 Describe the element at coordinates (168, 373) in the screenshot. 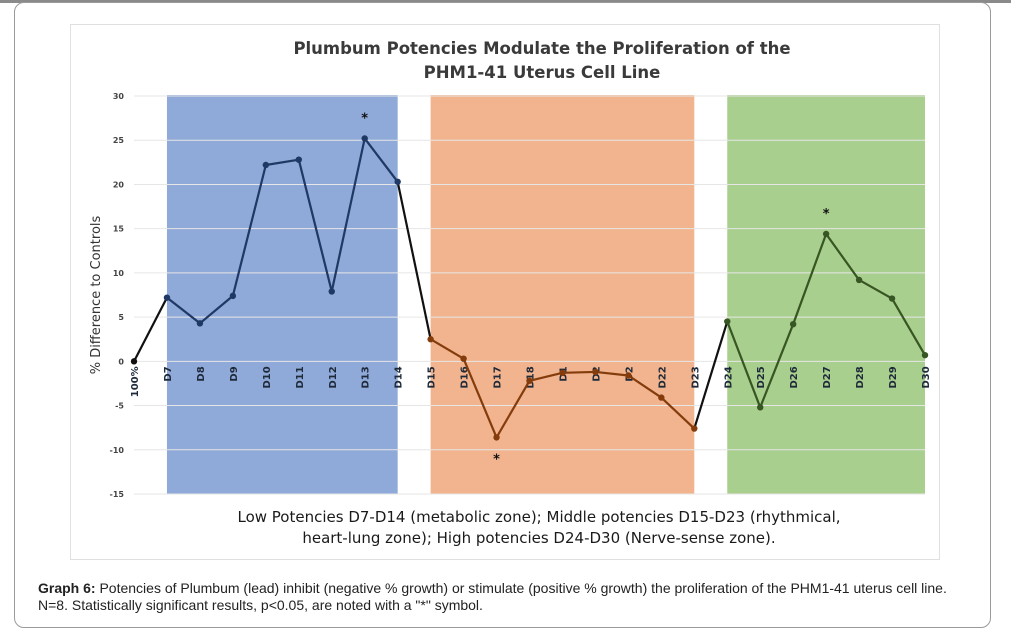

I see `x-tick-label: D7` at that location.